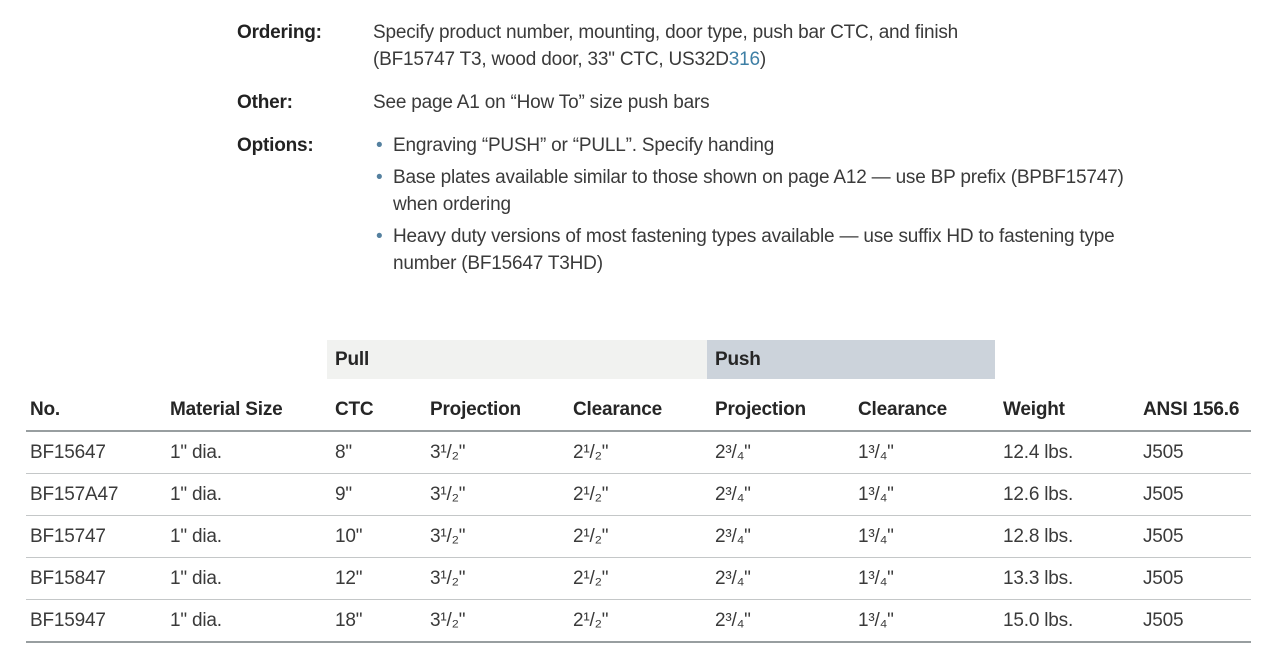 The image size is (1280, 652). Describe the element at coordinates (374, 494) in the screenshot. I see `cell-ctc: 9"` at that location.